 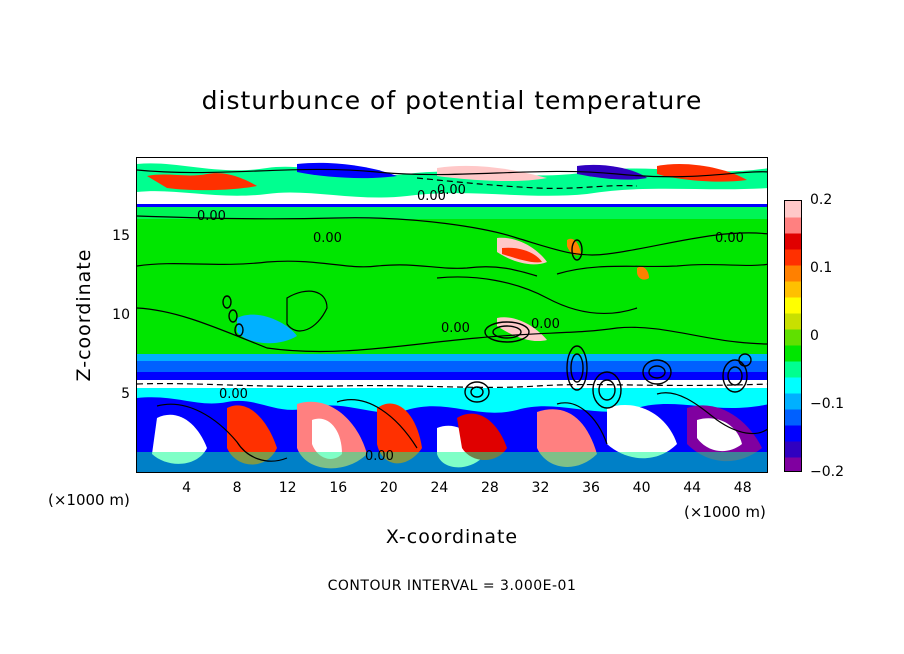 I want to click on colorbar, so click(x=793, y=336).